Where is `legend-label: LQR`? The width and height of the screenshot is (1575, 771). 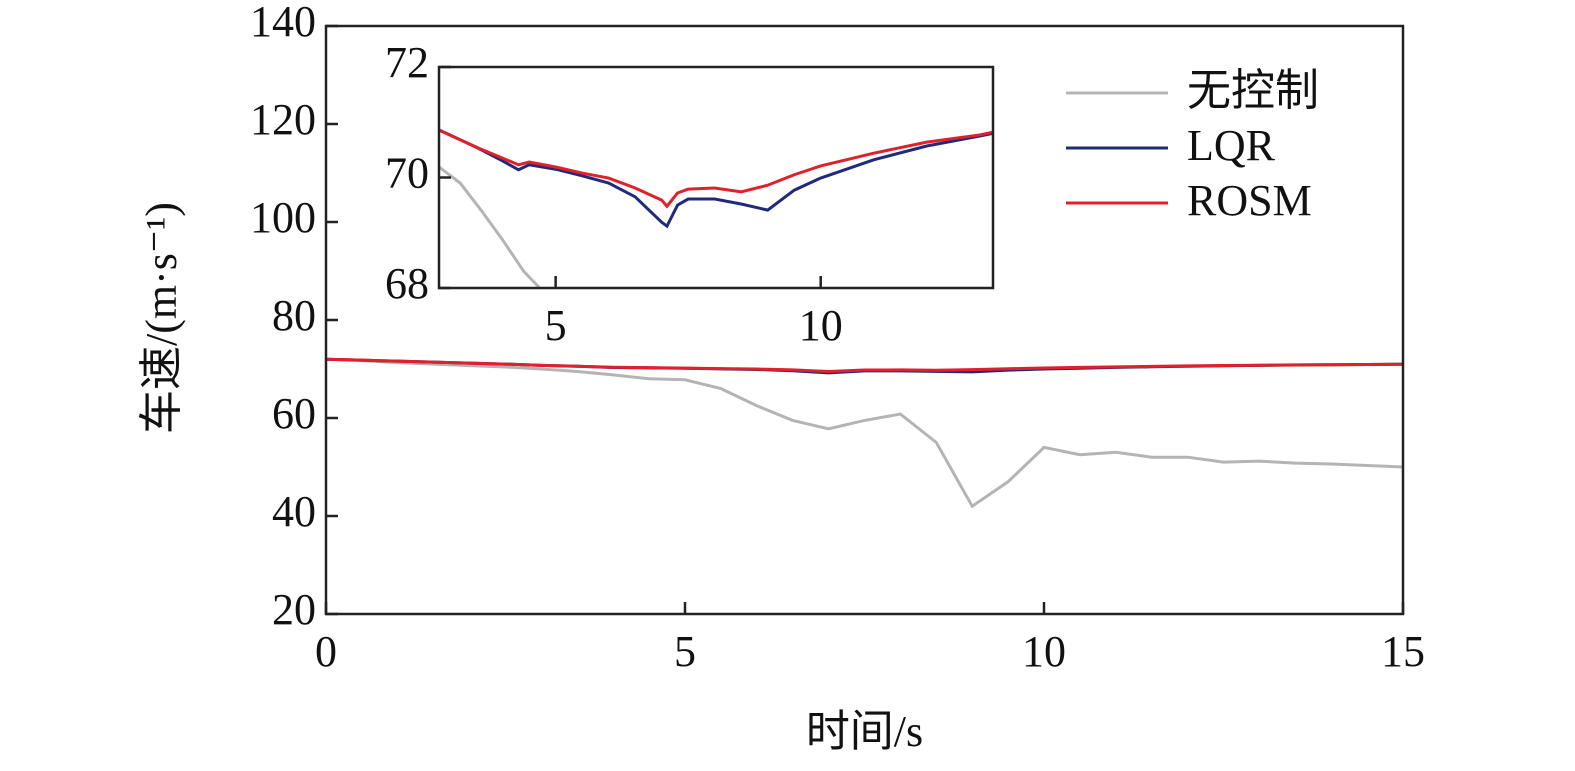
legend-label: LQR is located at coordinates (1231, 145).